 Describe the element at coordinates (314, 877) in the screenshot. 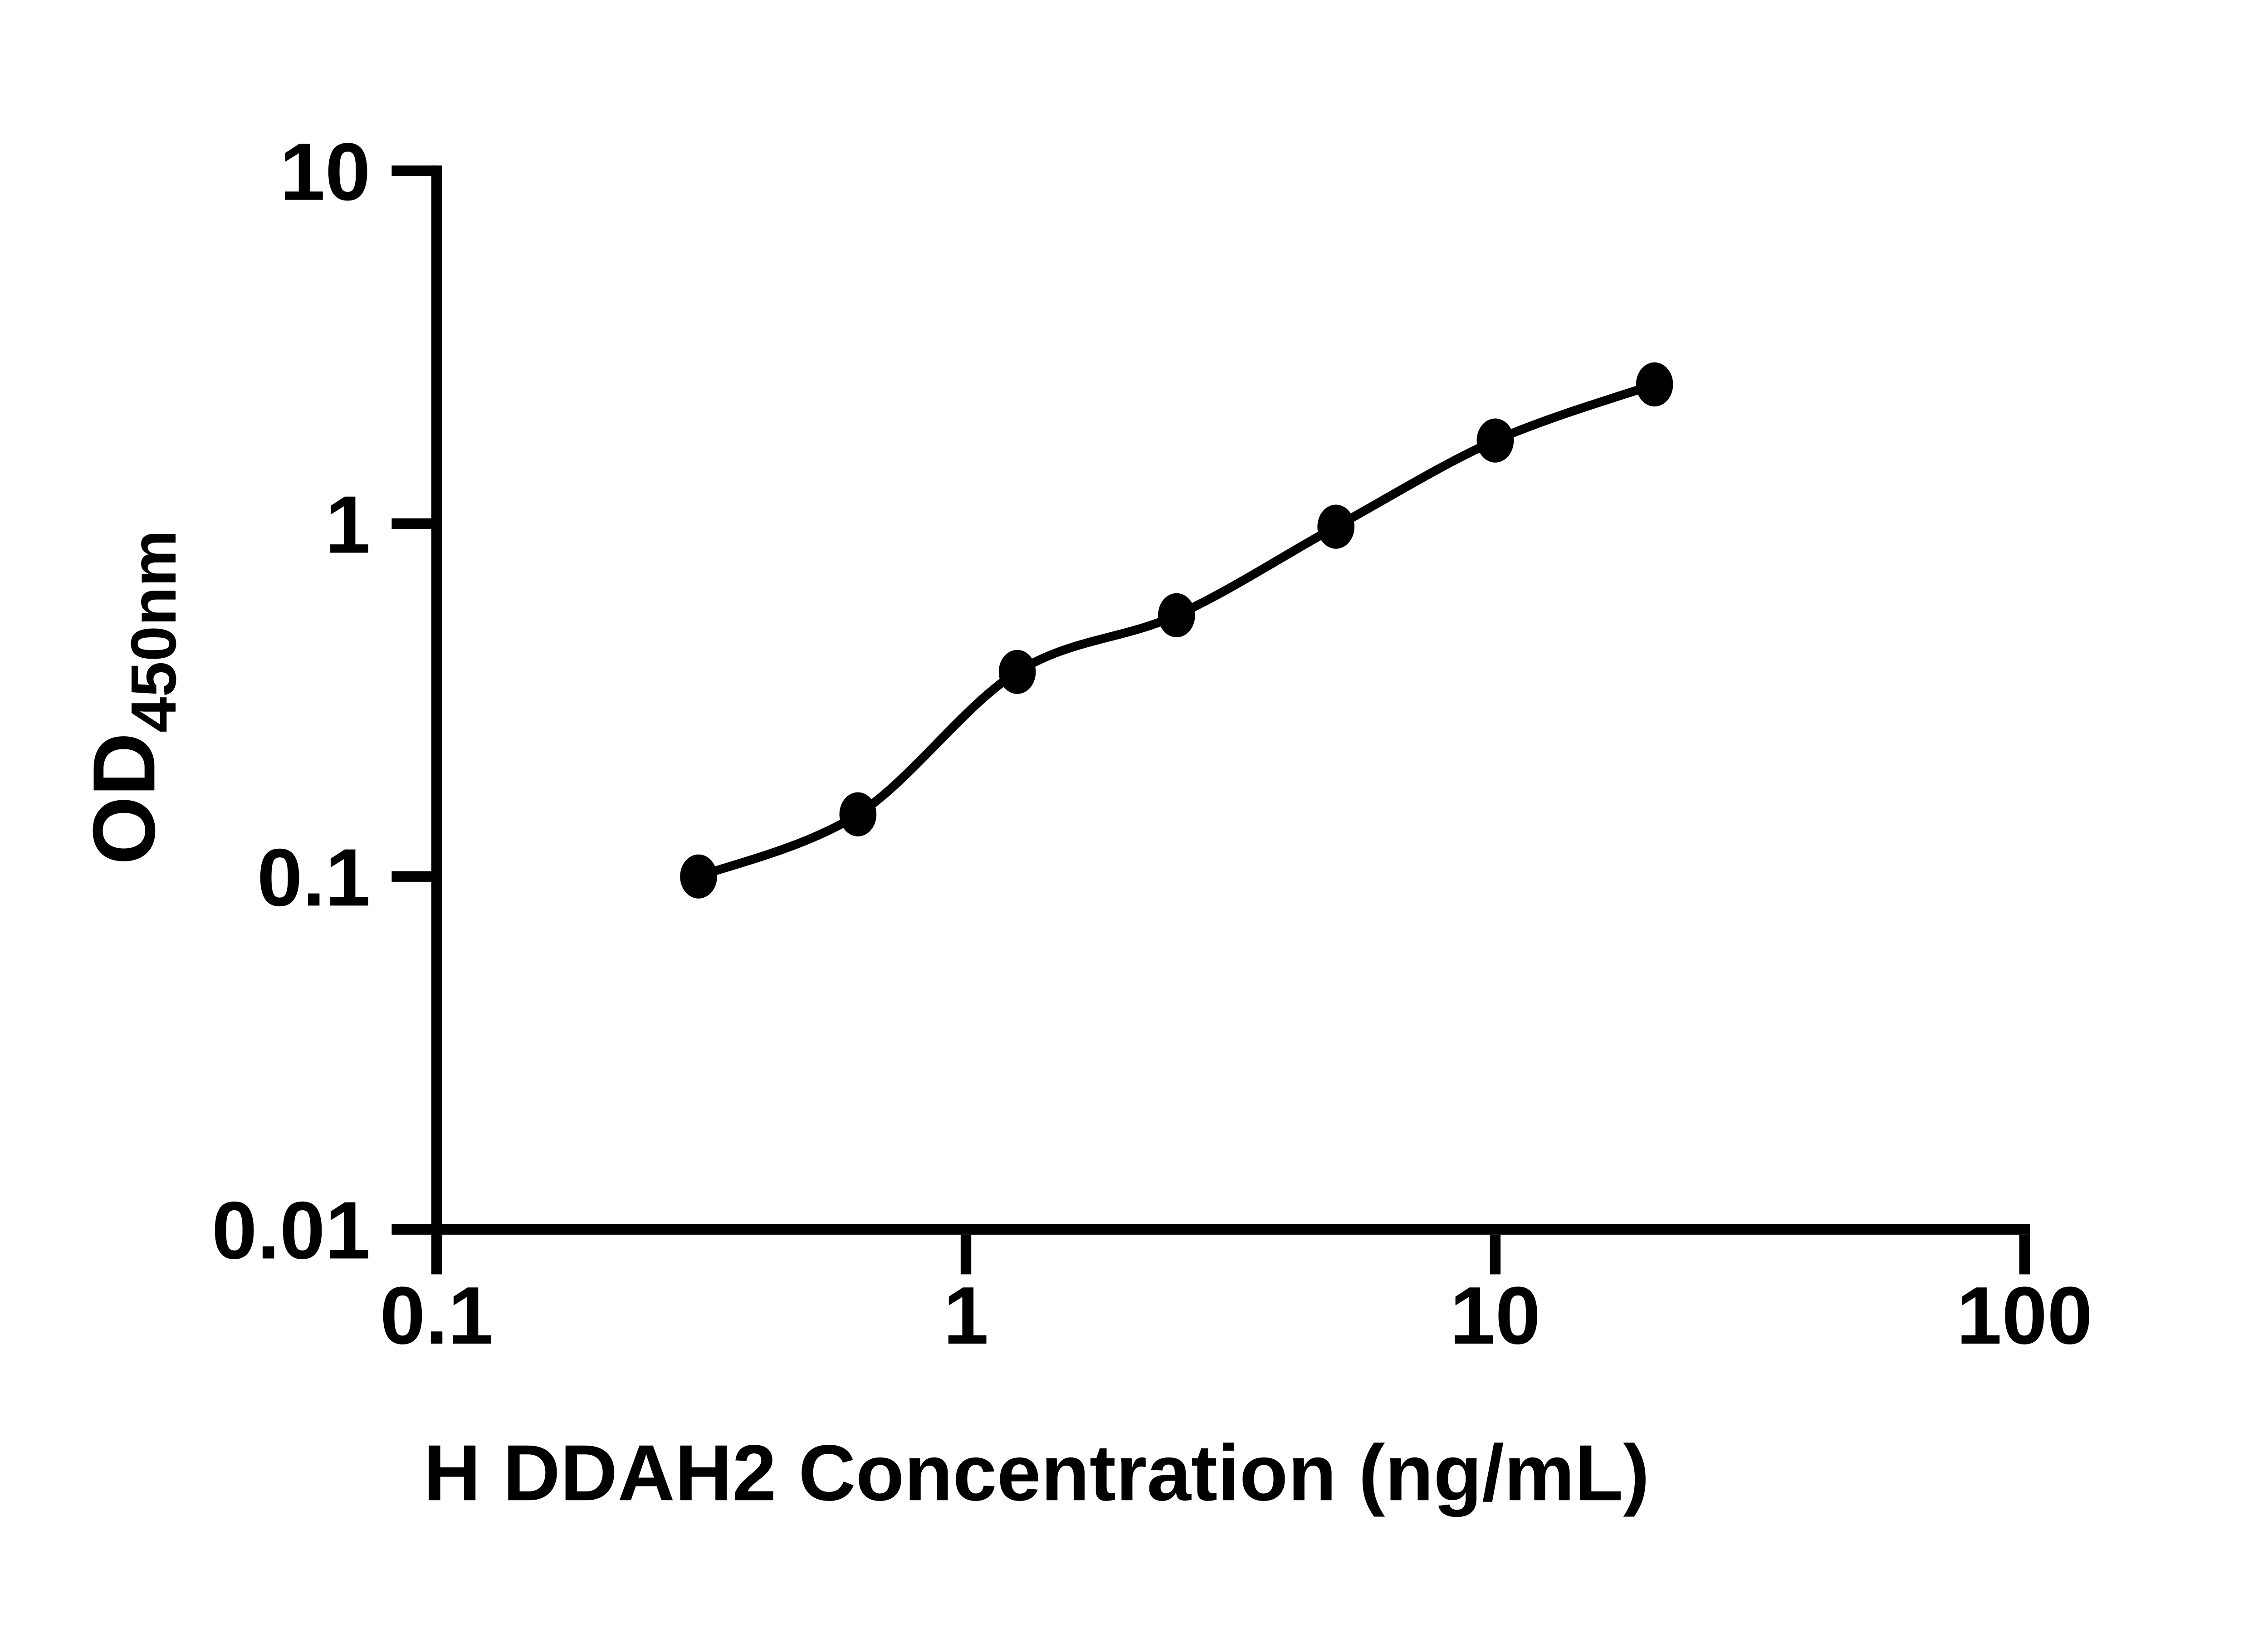

I see `y-tick-label: 0.1` at that location.